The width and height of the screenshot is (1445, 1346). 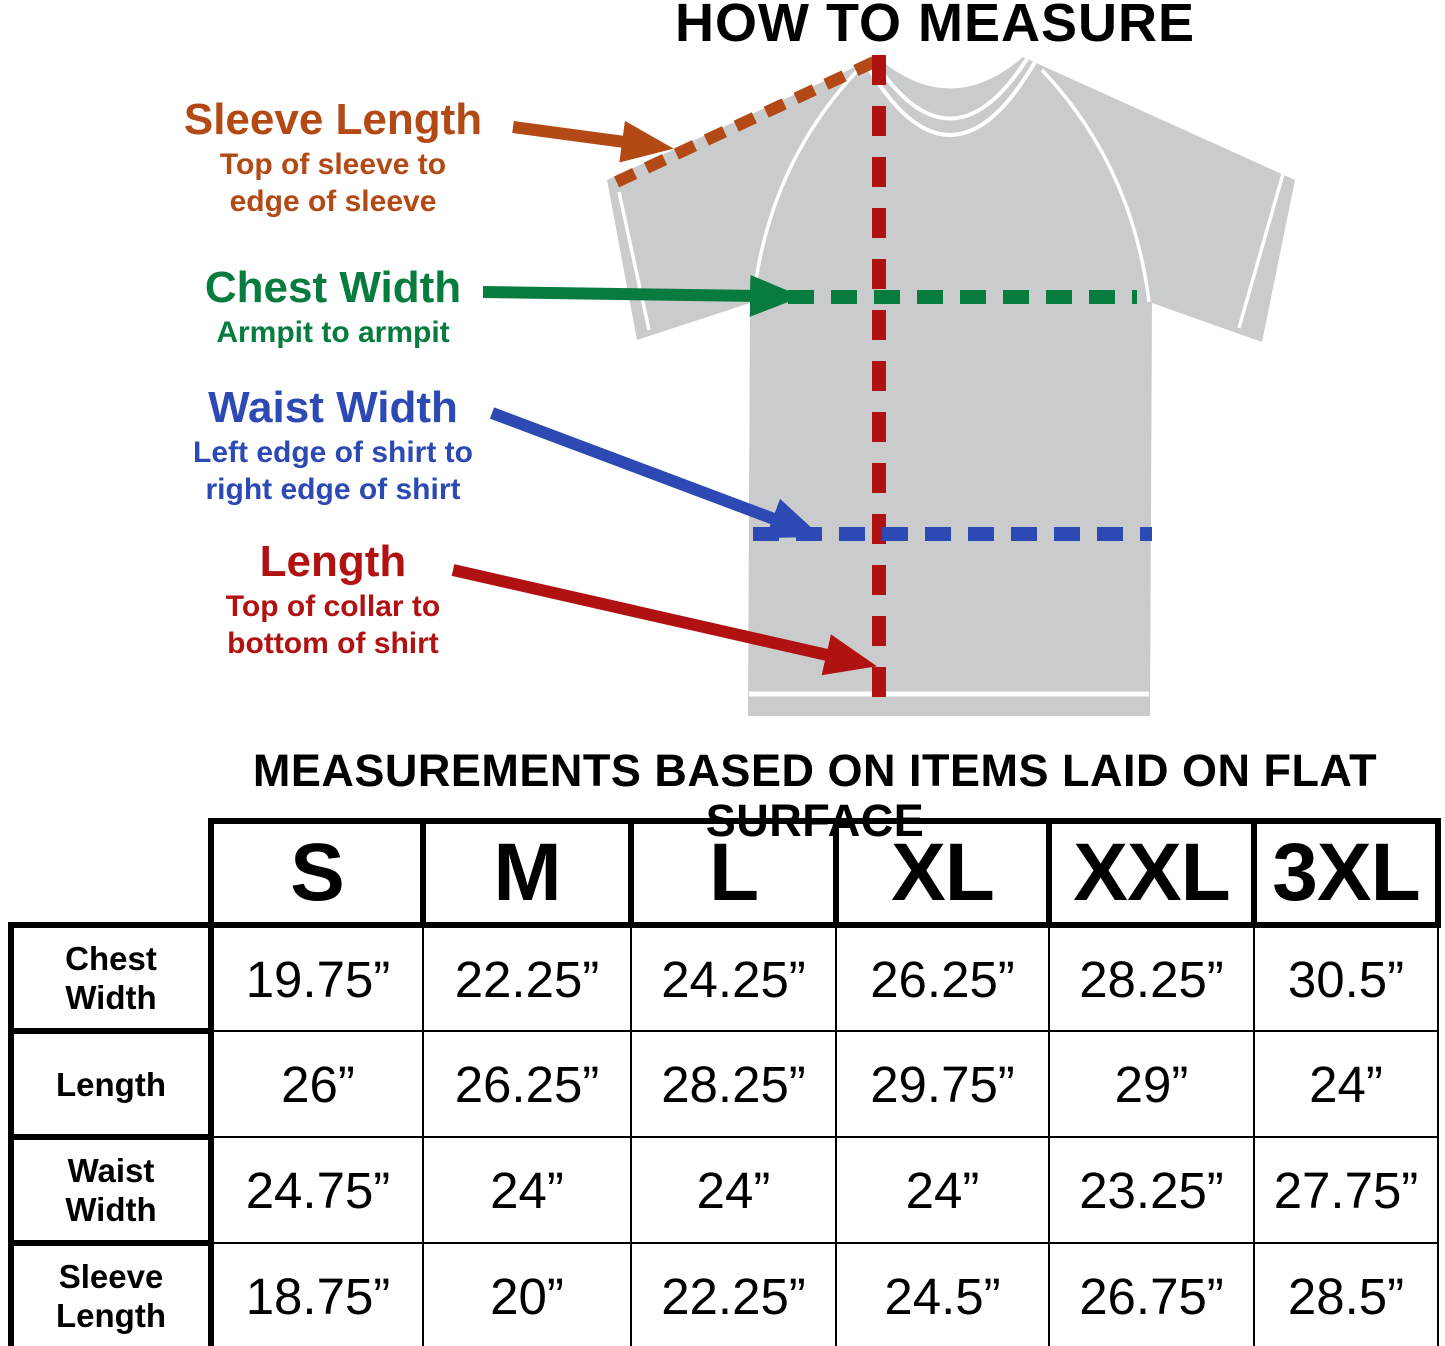 I want to click on row-label-length: Length, so click(x=111, y=1084).